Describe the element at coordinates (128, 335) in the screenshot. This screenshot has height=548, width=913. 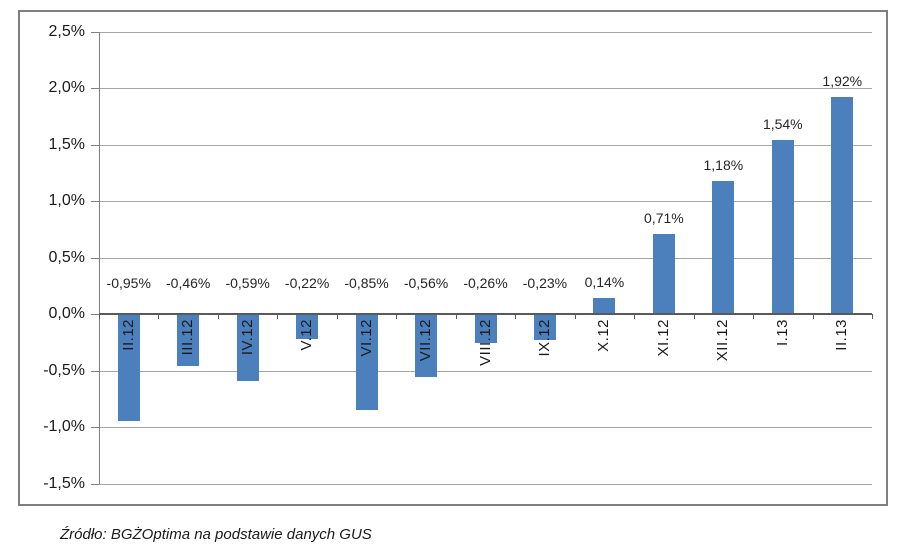
I see `category-label: II.12` at that location.